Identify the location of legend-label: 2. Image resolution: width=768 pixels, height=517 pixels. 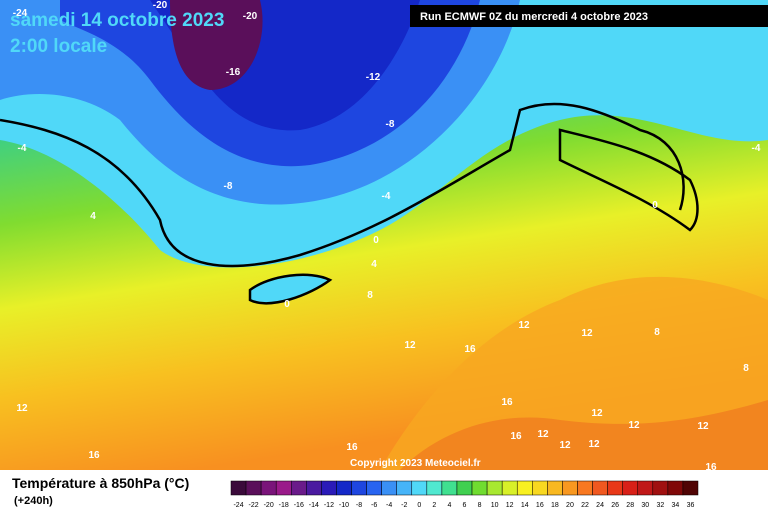
(434, 505).